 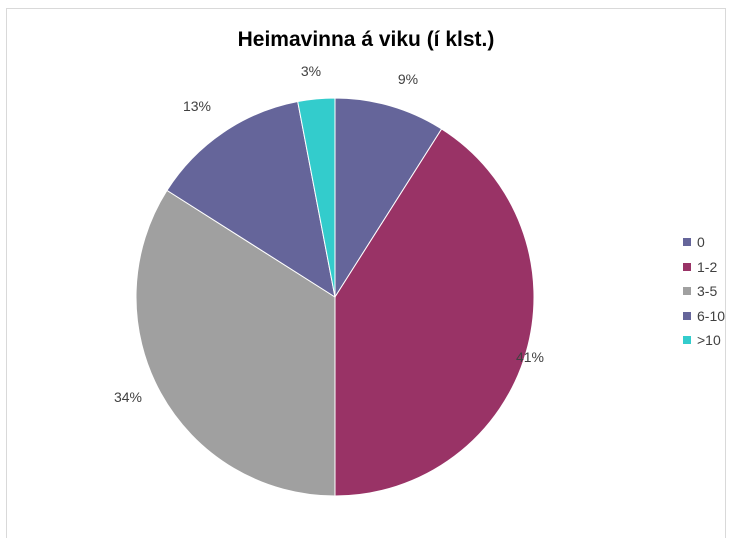 I want to click on slice-data-label: 41%, so click(x=530, y=357).